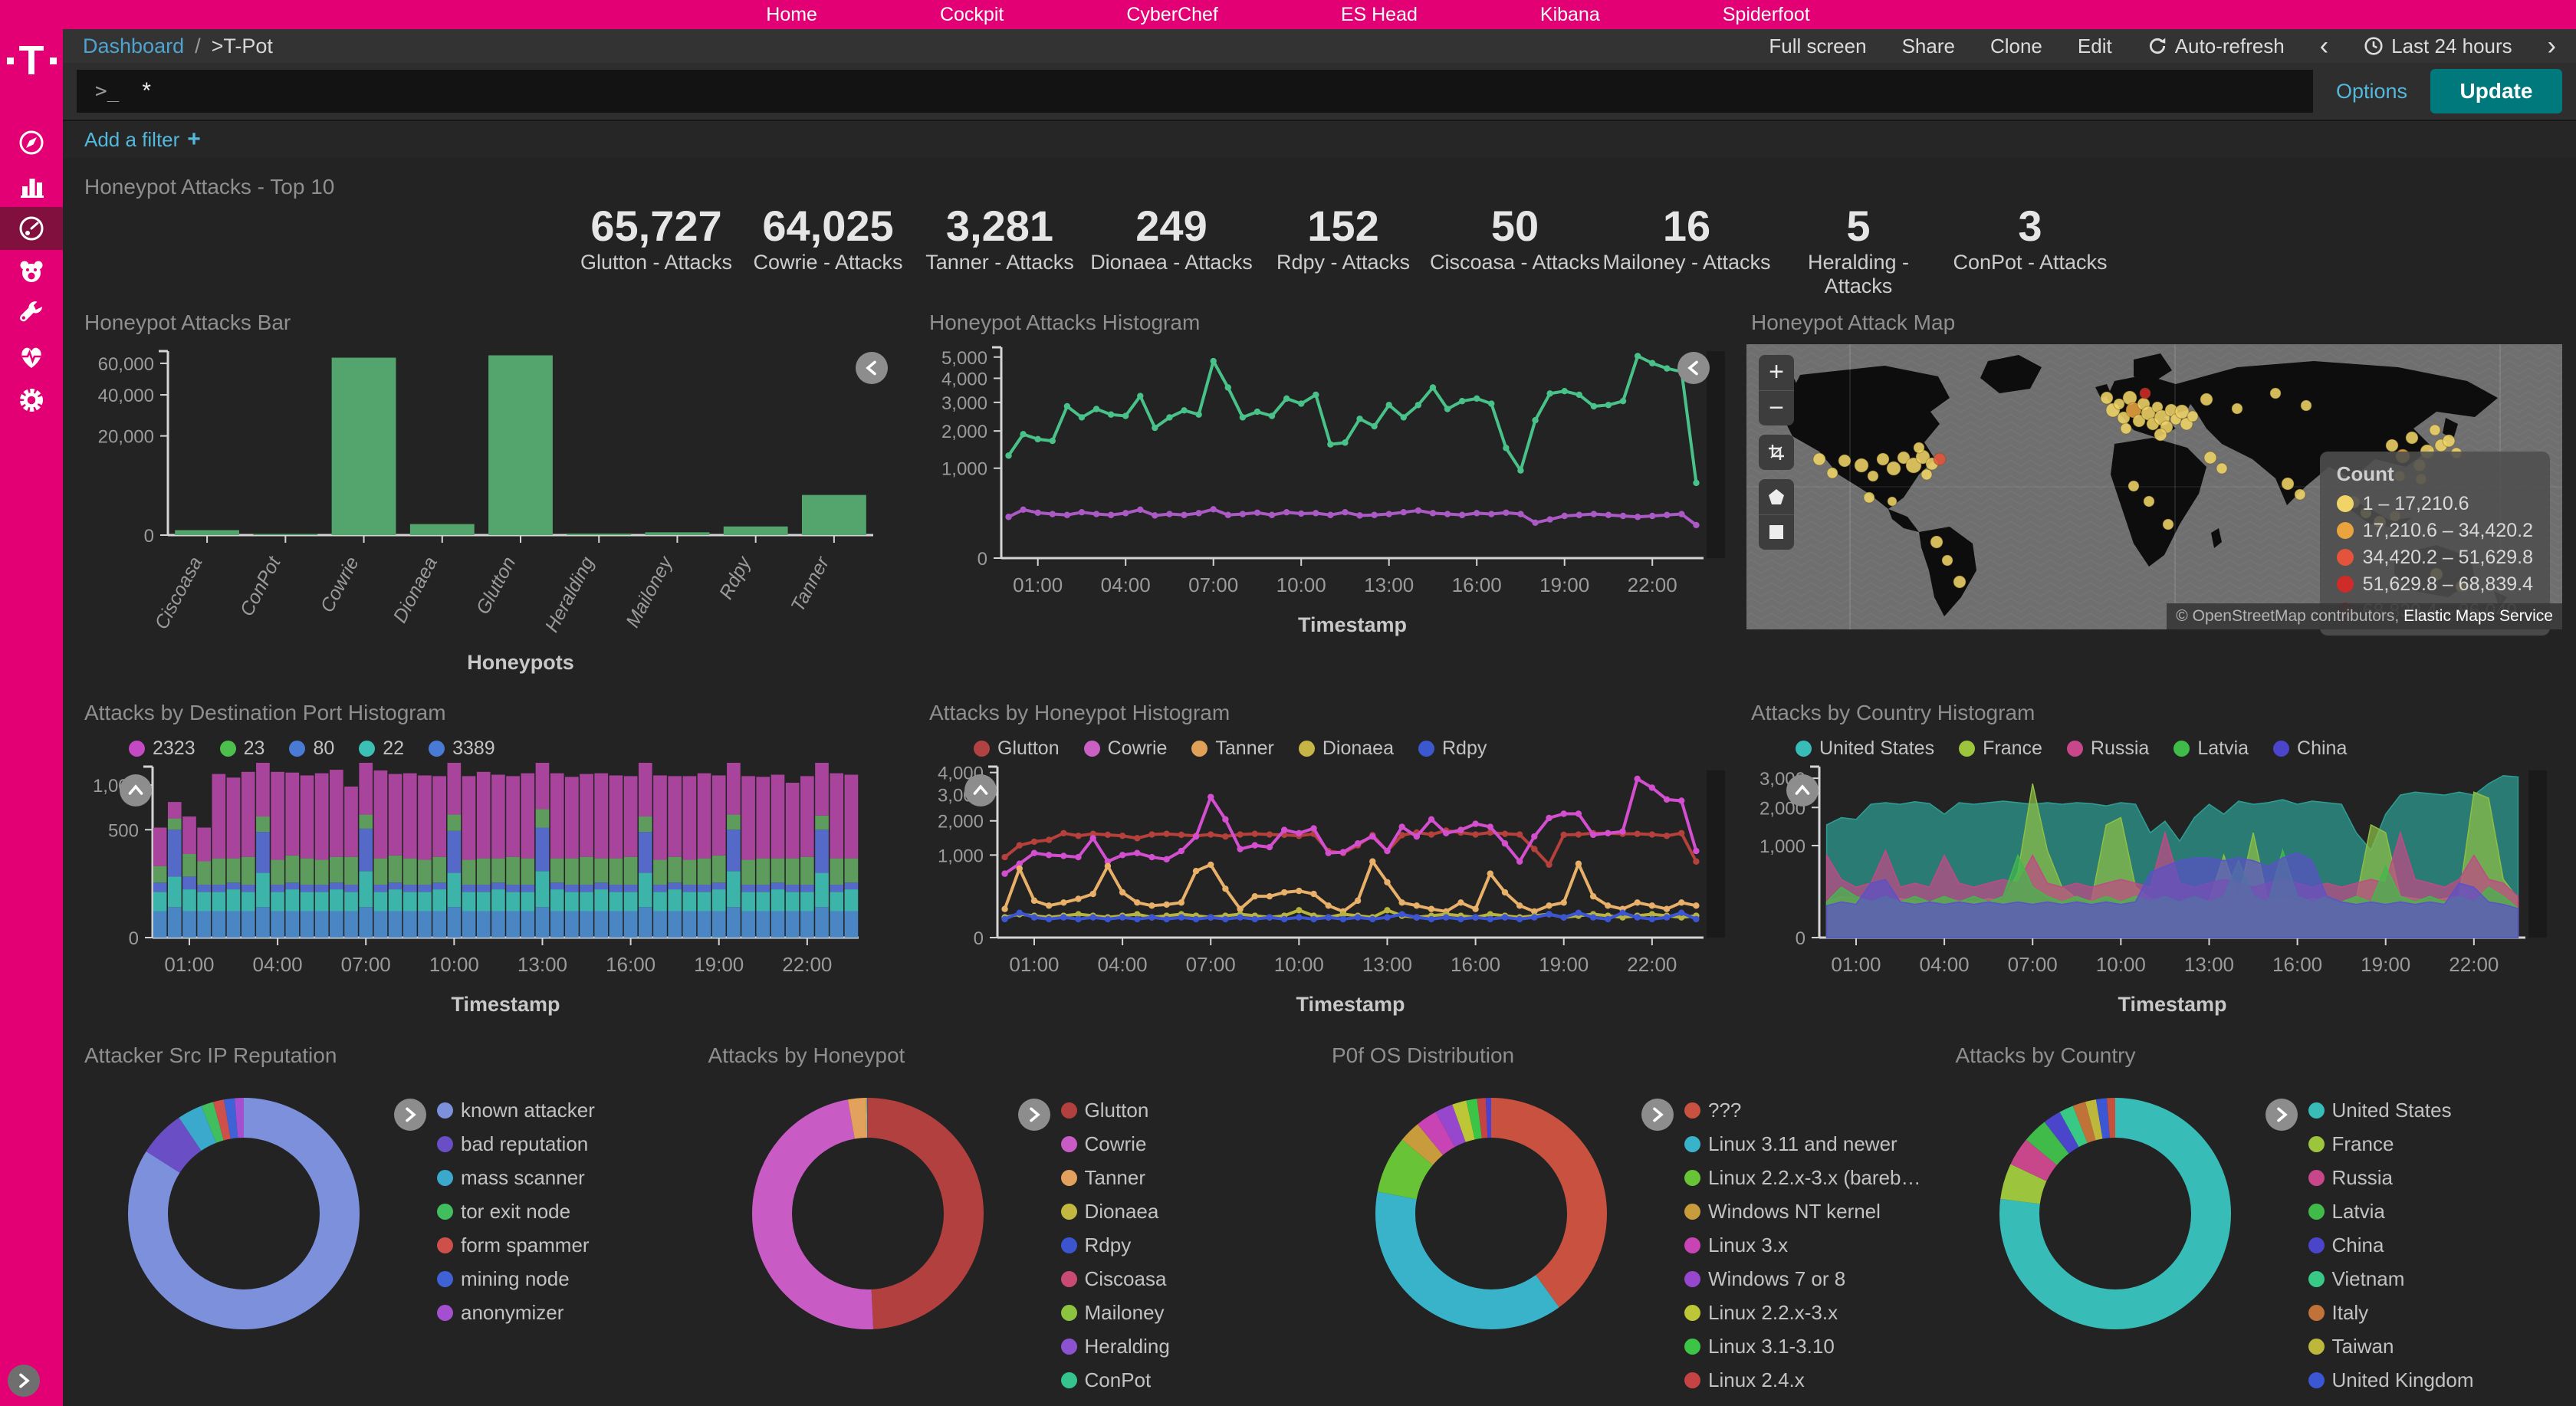  I want to click on topbar-link-es-head: ES Head, so click(1379, 14).